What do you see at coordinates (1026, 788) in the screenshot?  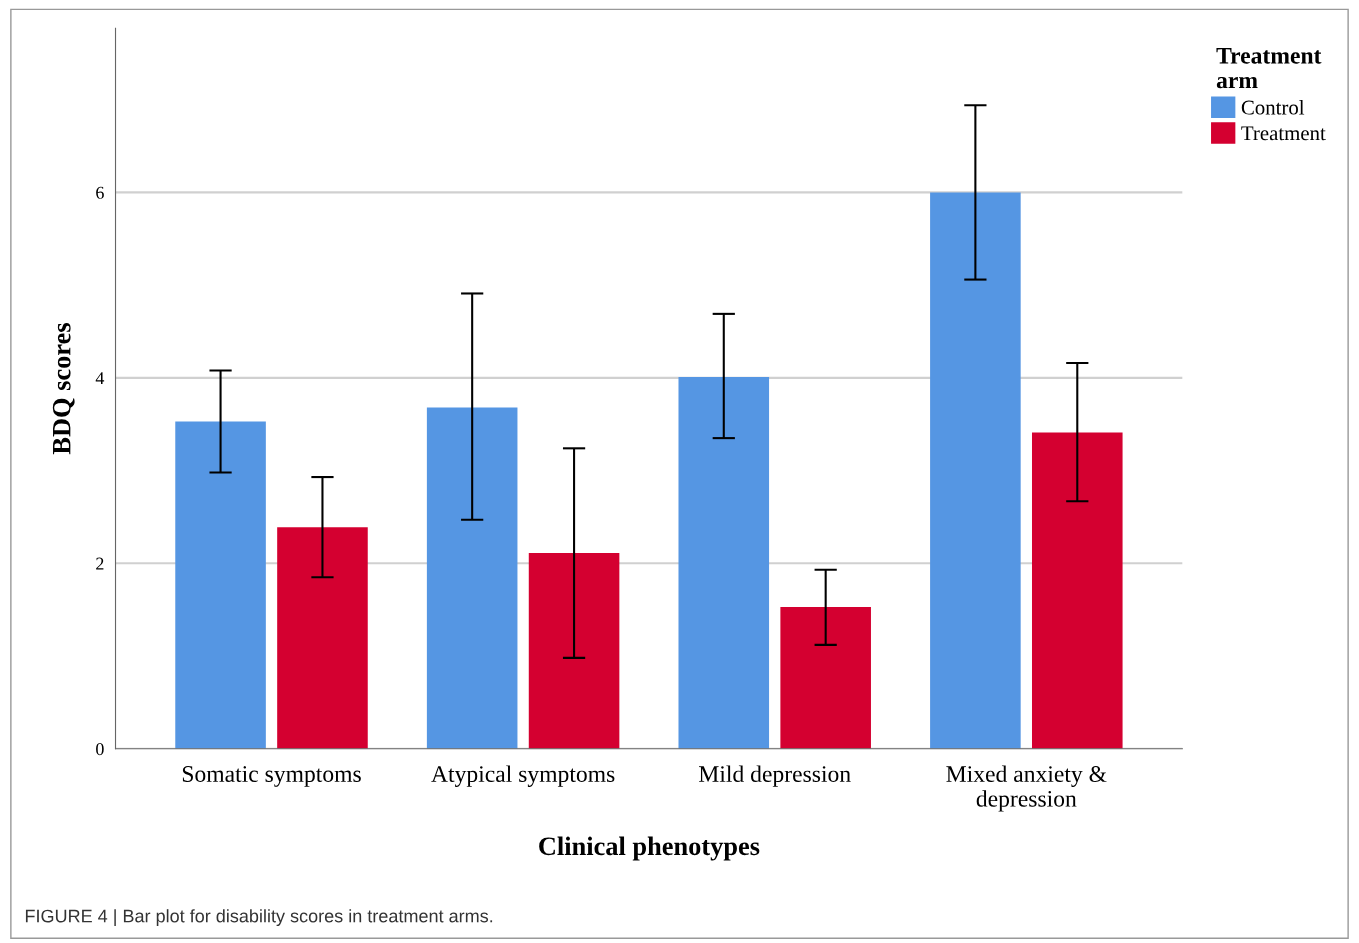 I see `x-tick-label: Mixed anxiety & depression` at bounding box center [1026, 788].